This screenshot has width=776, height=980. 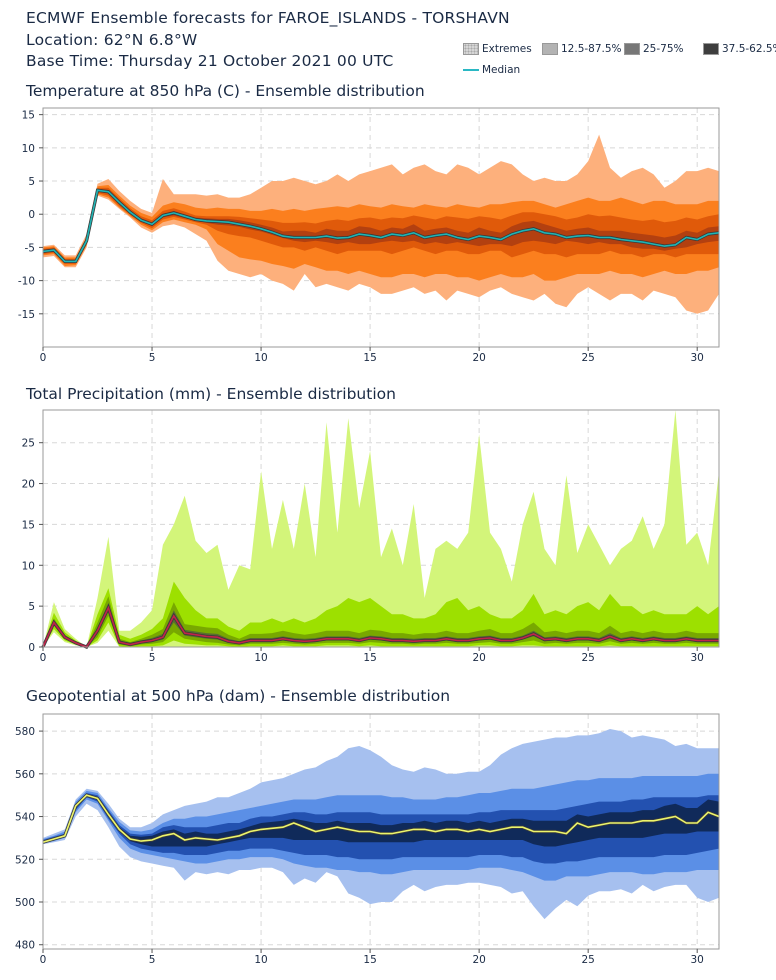 I want to click on geopotential-median-line, so click(x=381, y=818).